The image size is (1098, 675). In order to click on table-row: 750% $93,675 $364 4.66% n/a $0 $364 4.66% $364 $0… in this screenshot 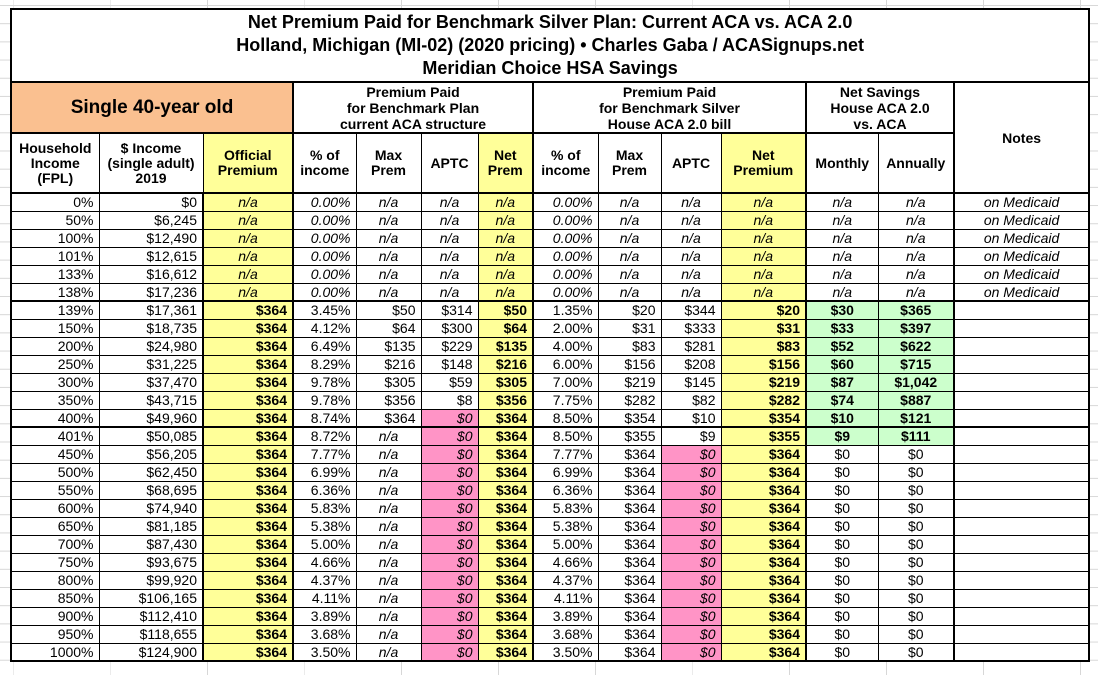, I will do `click(550, 562)`.